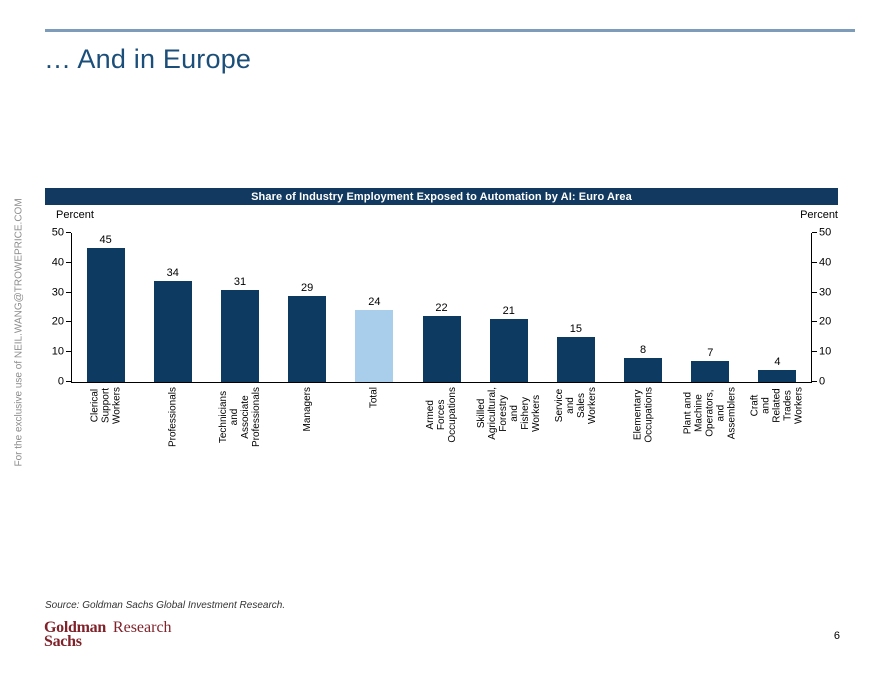 The width and height of the screenshot is (880, 680). I want to click on bar-value-label: 7, so click(710, 353).